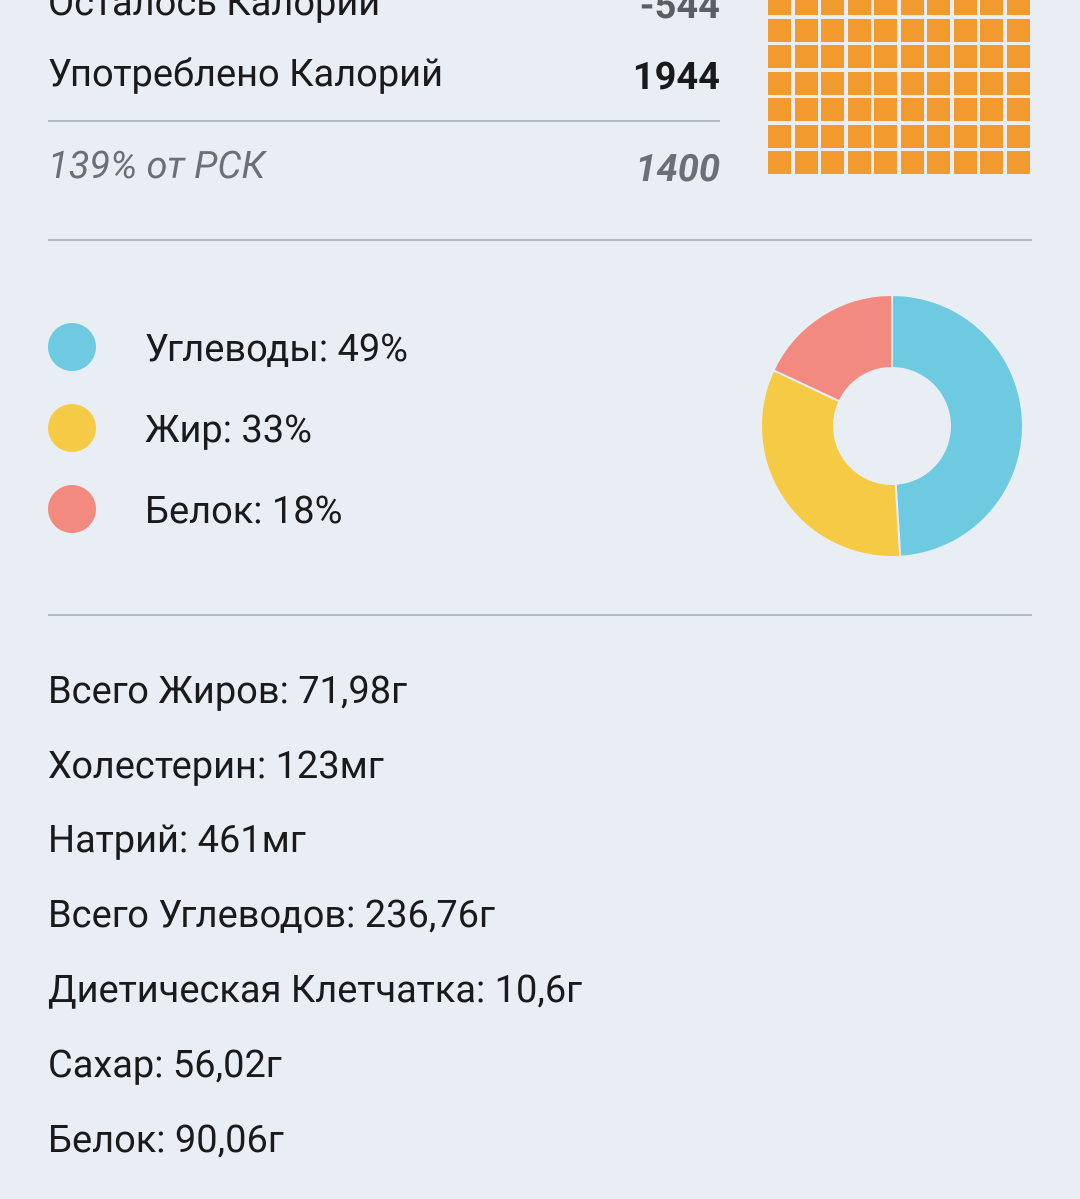 The image size is (1080, 1199). Describe the element at coordinates (214, 12) in the screenshot. I see `remaining-calories-label: Осталось Калорий` at that location.